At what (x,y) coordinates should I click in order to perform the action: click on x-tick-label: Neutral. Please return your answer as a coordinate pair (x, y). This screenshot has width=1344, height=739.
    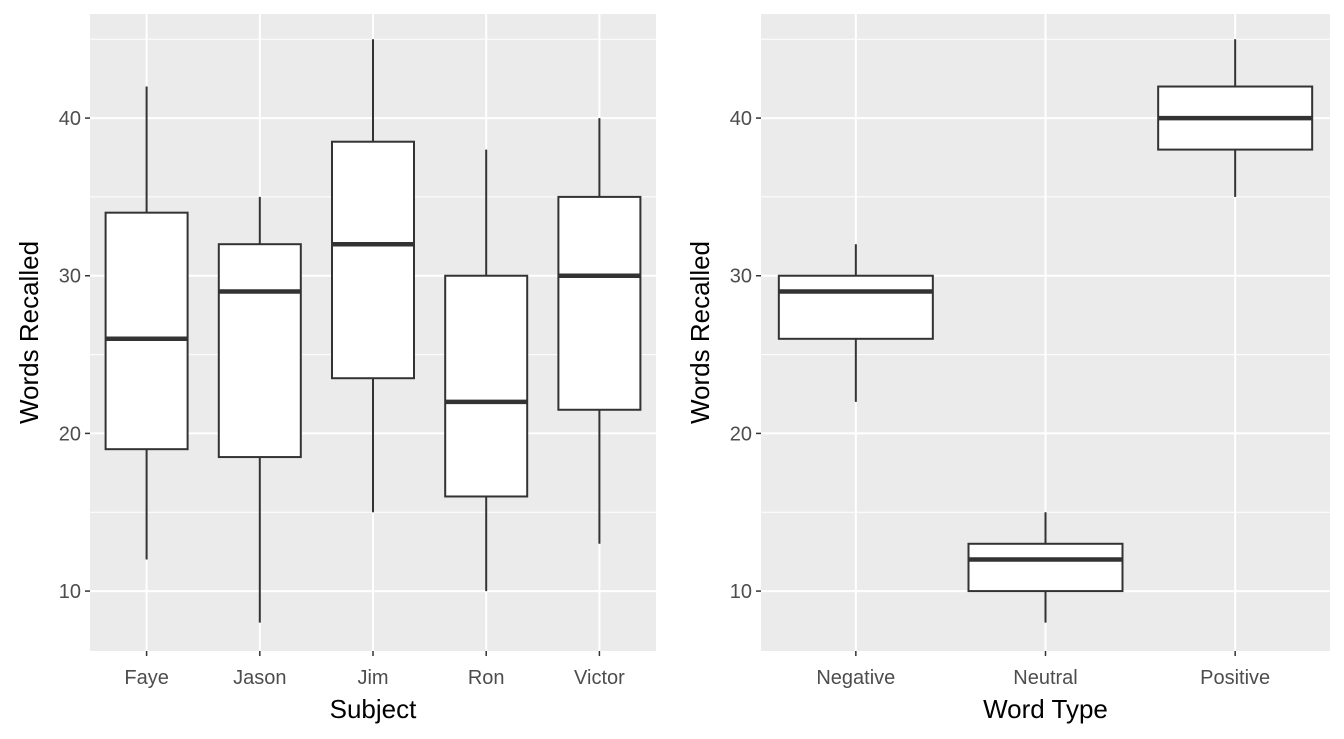
    Looking at the image, I should click on (1045, 678).